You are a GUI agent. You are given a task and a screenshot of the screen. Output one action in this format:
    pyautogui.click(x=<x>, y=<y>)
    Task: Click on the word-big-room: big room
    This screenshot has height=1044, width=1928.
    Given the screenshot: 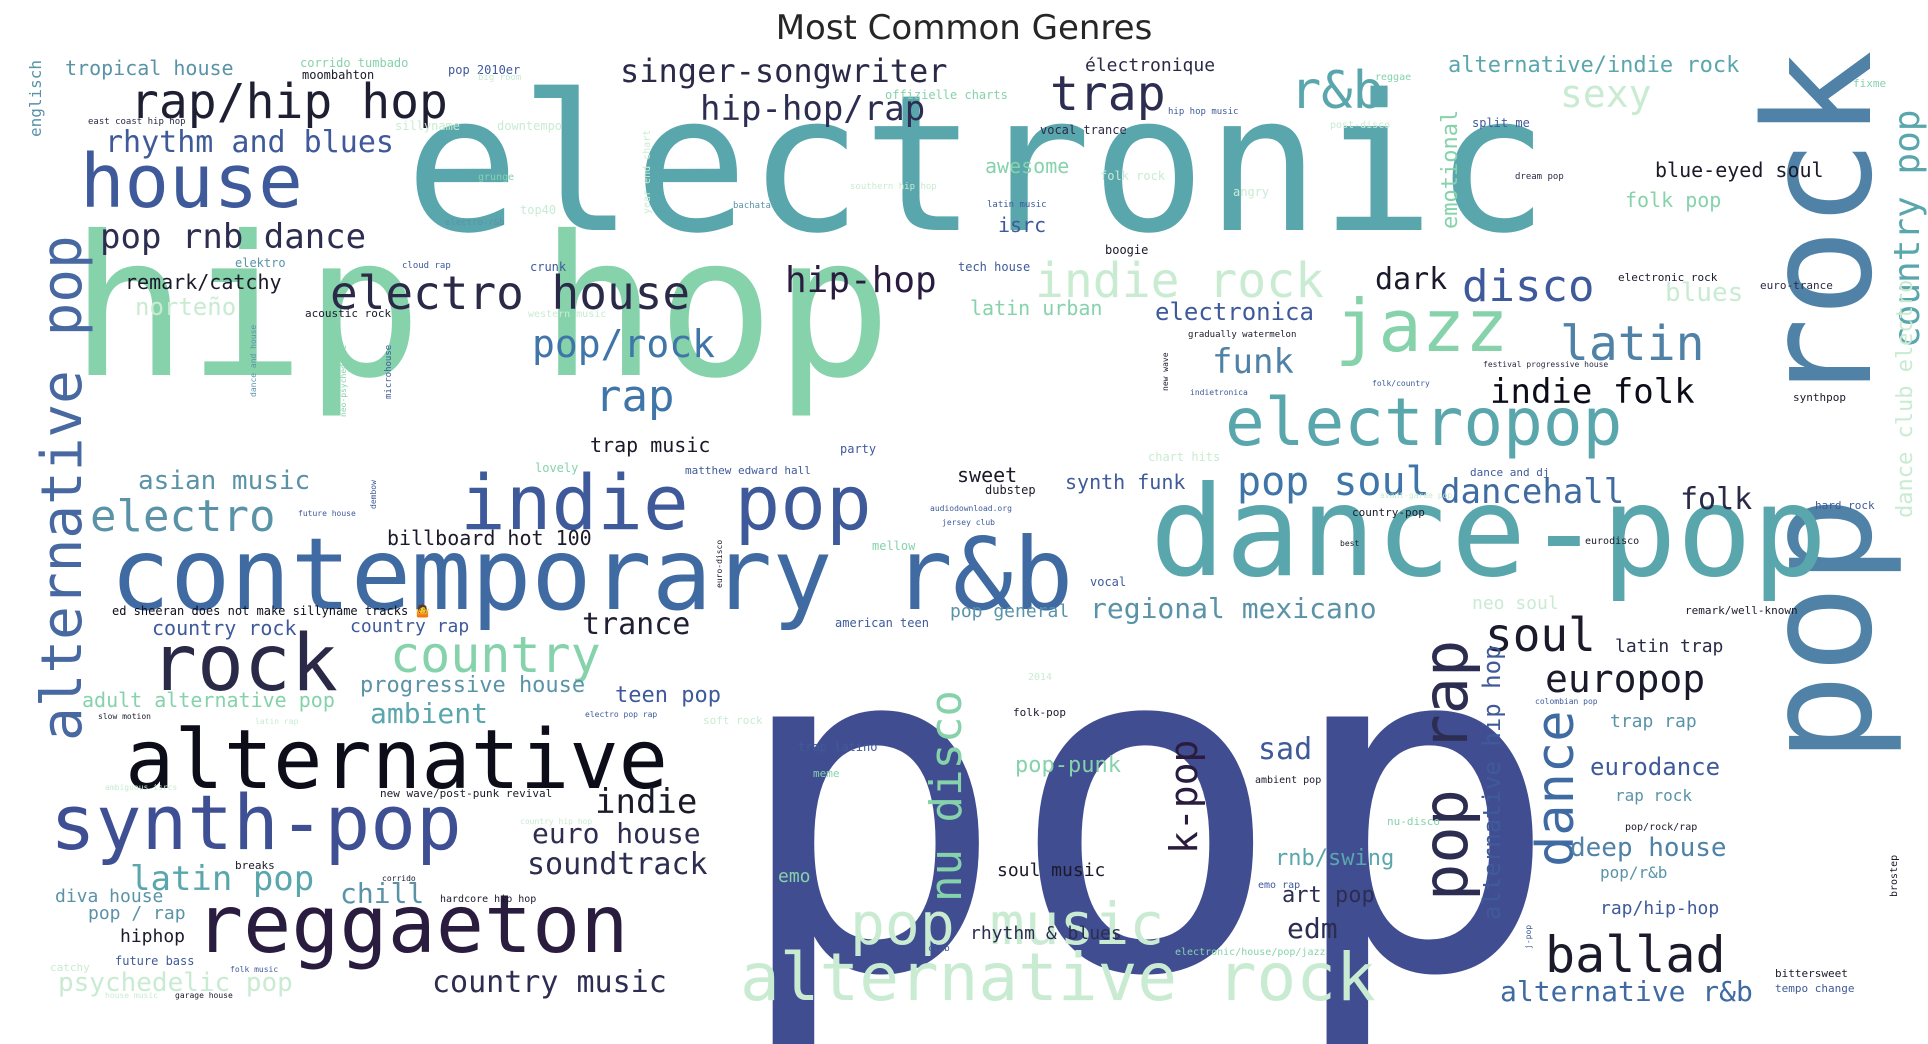 What is the action you would take?
    pyautogui.click(x=500, y=78)
    